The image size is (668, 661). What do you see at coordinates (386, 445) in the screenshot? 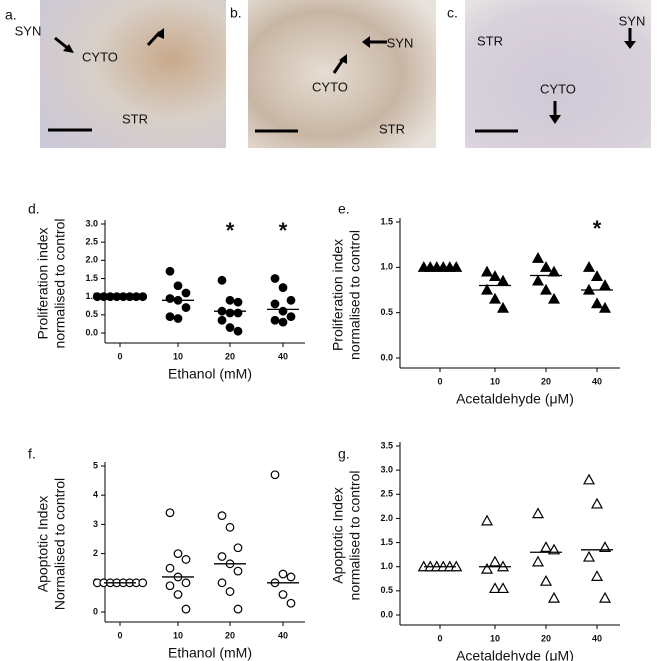
I see `y-tick-label: 3.5` at bounding box center [386, 445].